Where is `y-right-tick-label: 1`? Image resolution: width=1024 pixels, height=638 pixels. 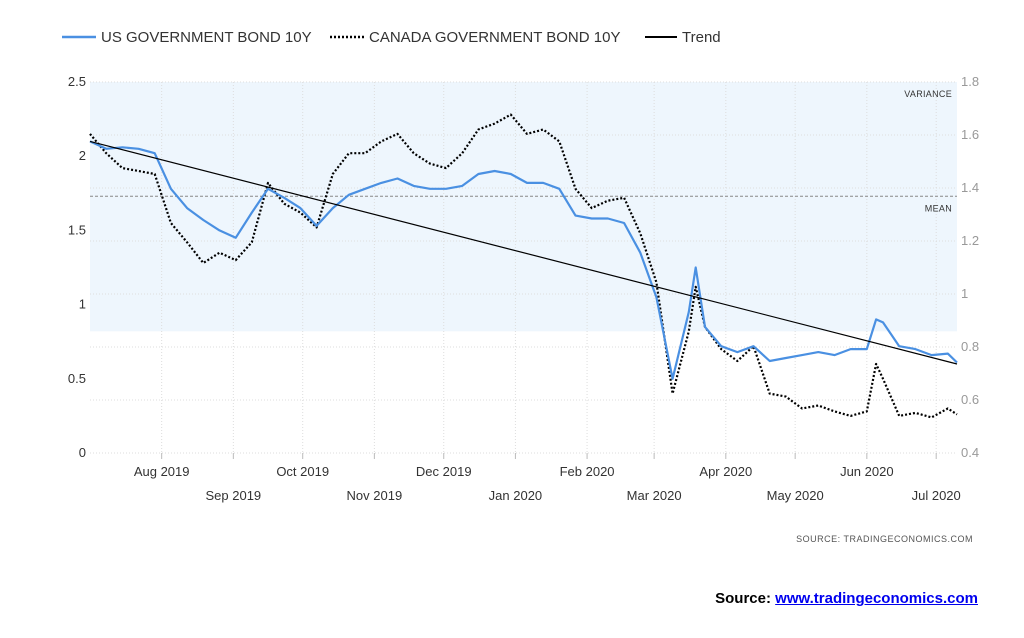
y-right-tick-label: 1 is located at coordinates (964, 293).